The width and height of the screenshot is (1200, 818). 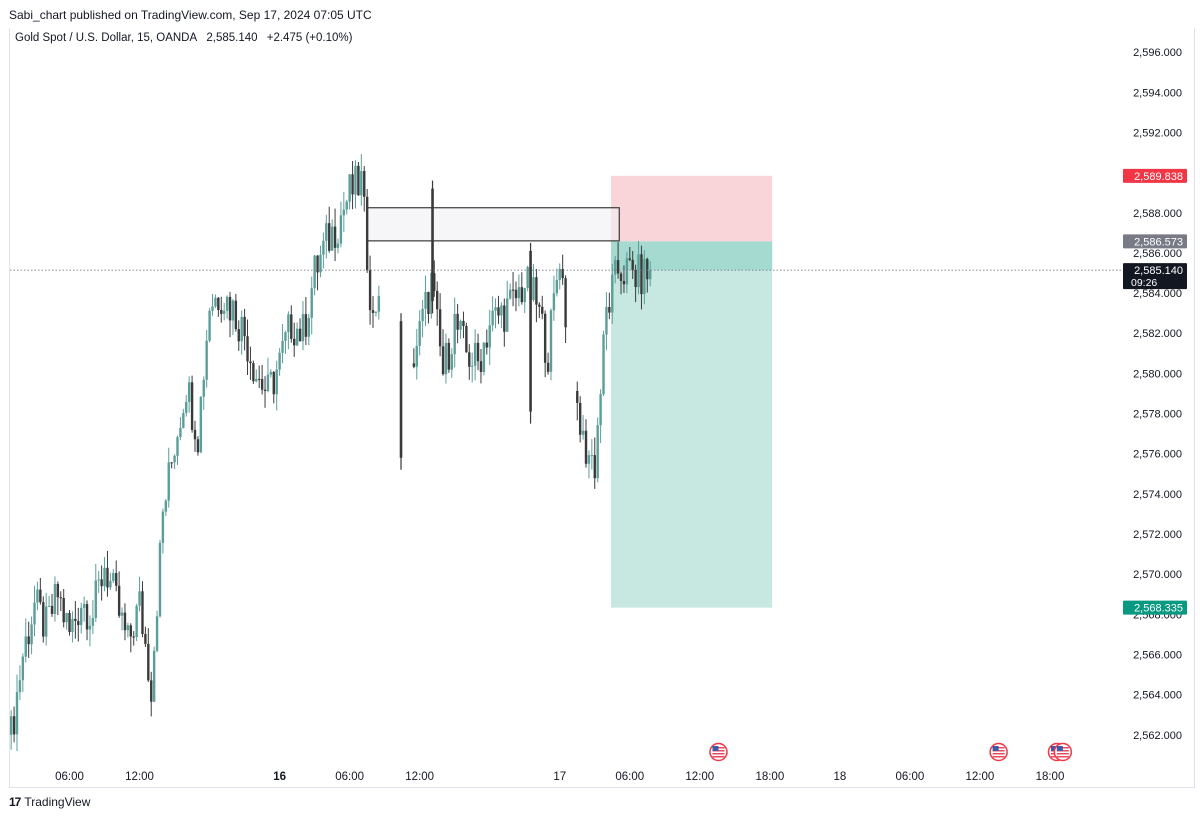 I want to click on y-tick-label: 2,564.000, so click(x=1157, y=696).